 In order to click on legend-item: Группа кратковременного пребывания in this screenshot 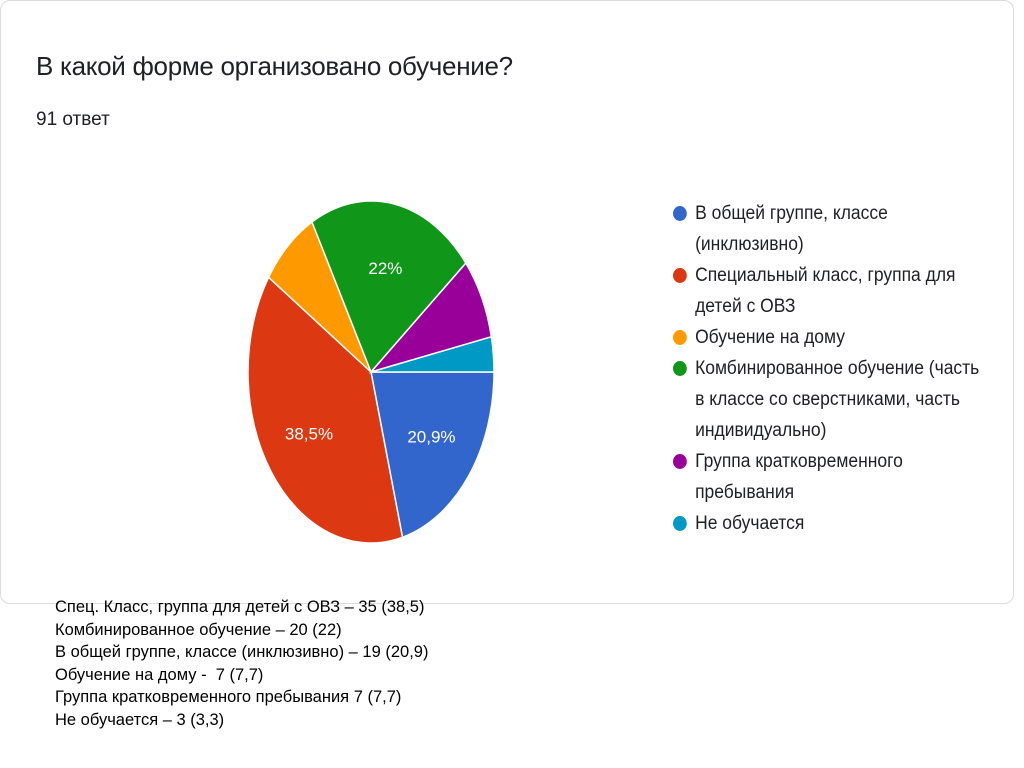, I will do `click(831, 477)`.